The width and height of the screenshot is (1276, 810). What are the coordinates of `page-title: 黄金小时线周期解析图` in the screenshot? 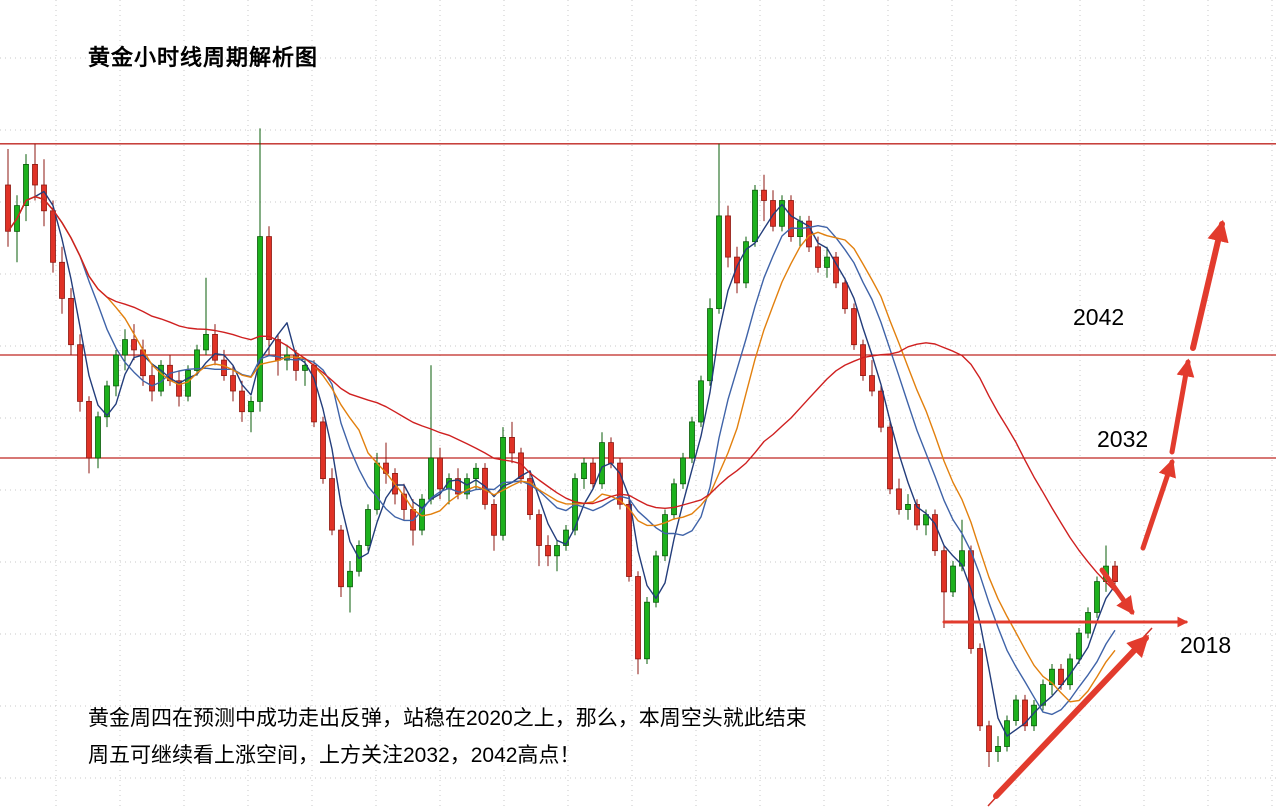 It's located at (203, 57).